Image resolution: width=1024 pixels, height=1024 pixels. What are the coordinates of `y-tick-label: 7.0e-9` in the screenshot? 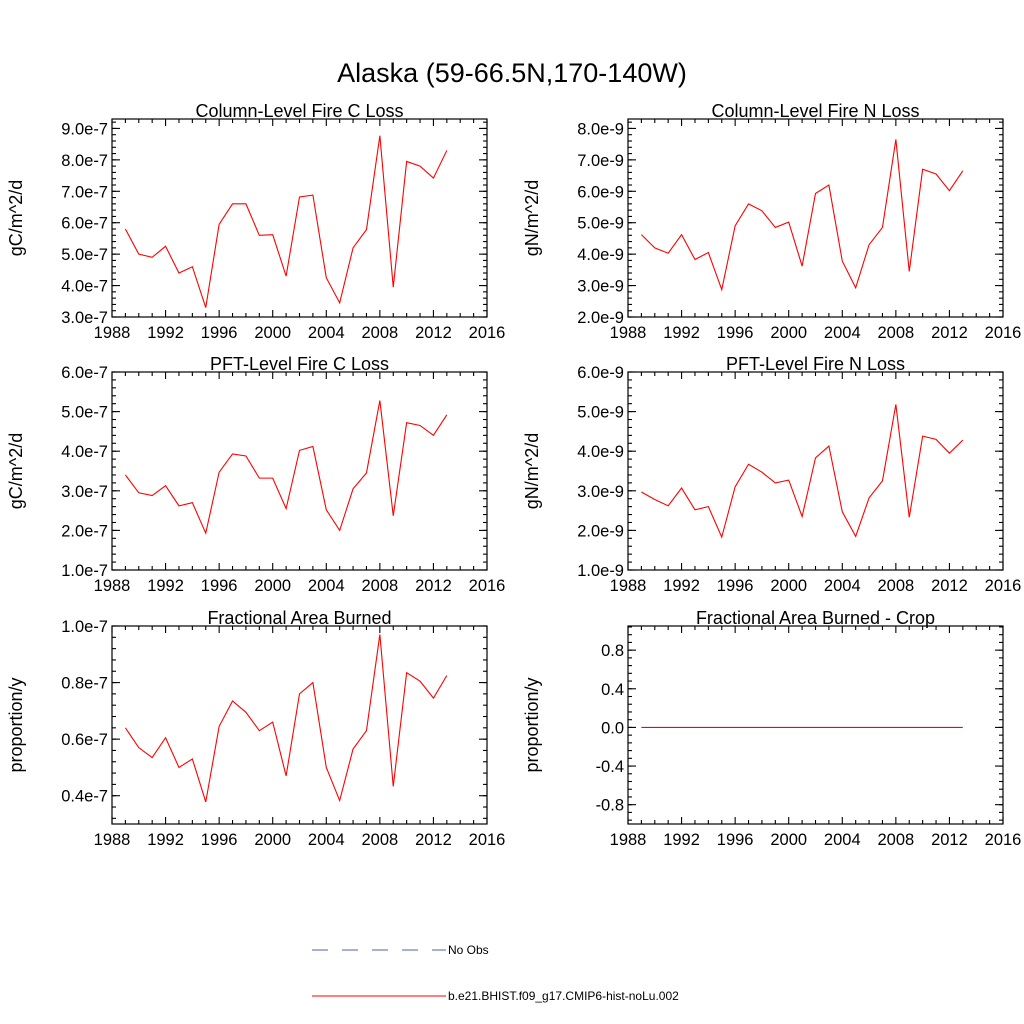 It's located at (600, 161).